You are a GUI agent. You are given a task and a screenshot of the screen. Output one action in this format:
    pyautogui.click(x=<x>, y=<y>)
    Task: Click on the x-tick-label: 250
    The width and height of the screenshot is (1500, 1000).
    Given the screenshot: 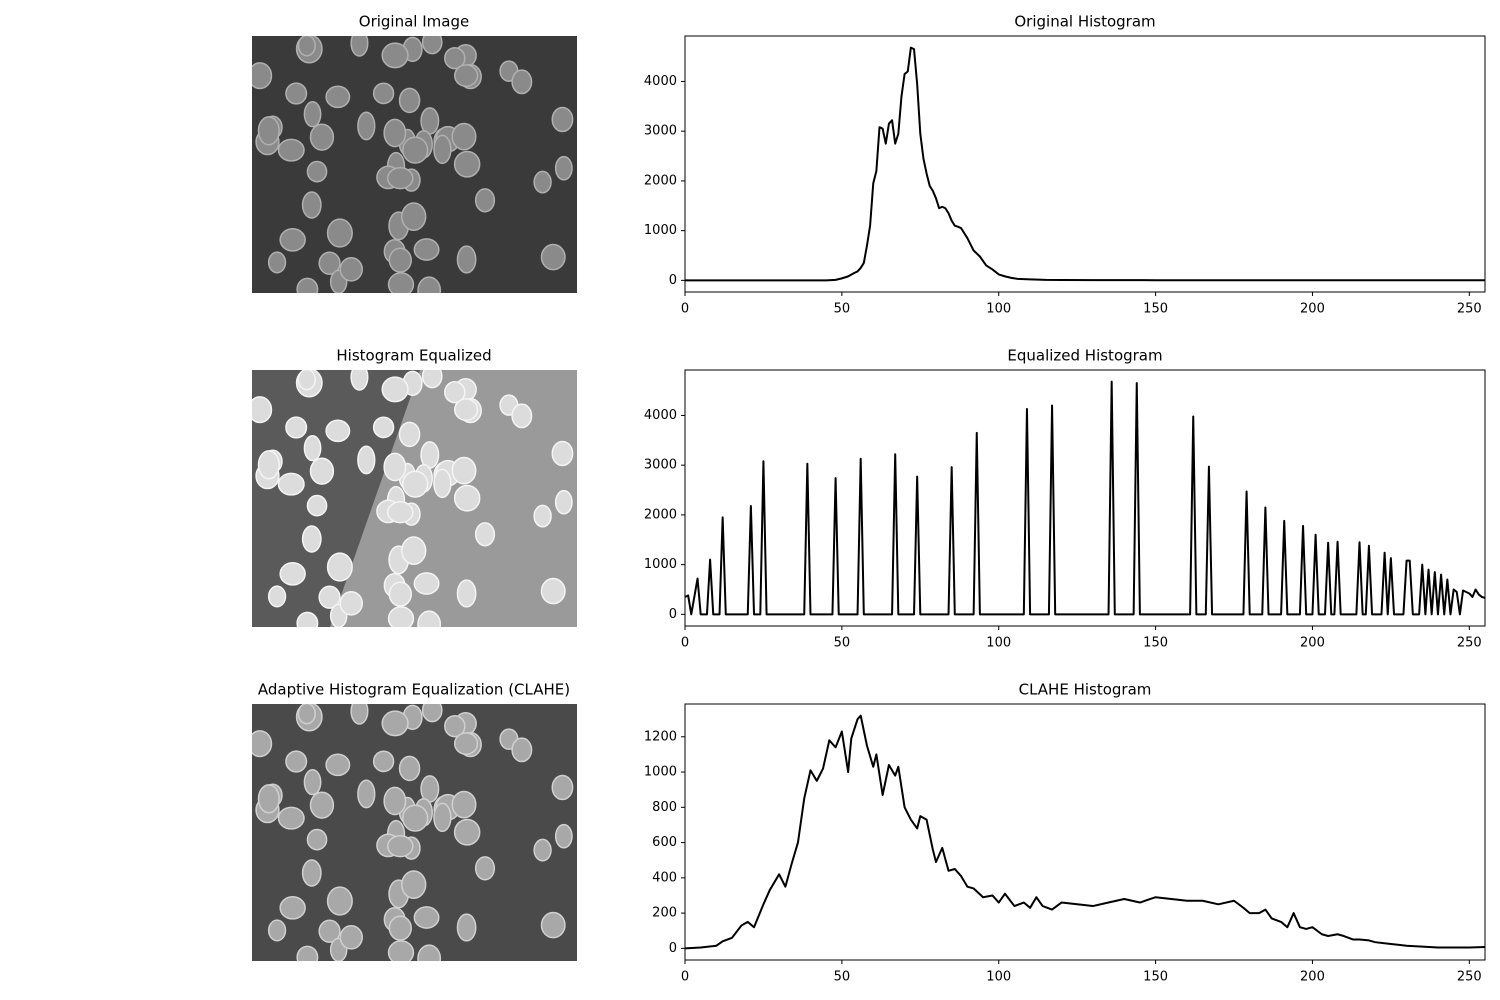 What is the action you would take?
    pyautogui.click(x=1469, y=643)
    